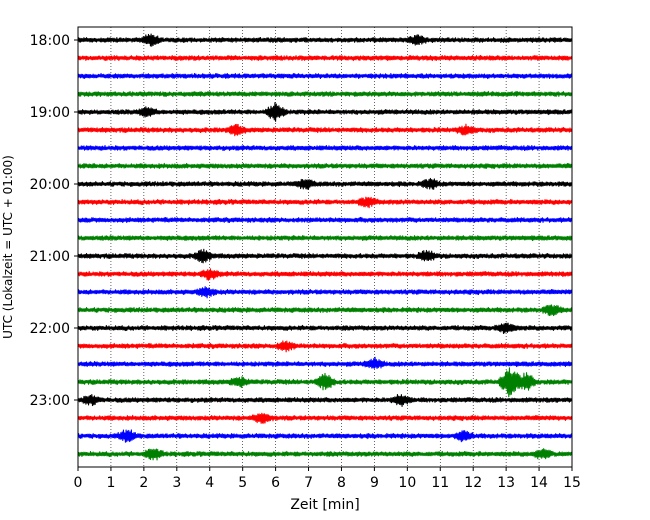 The height and width of the screenshot is (520, 650). I want to click on x-tick-label: 0, so click(78, 483).